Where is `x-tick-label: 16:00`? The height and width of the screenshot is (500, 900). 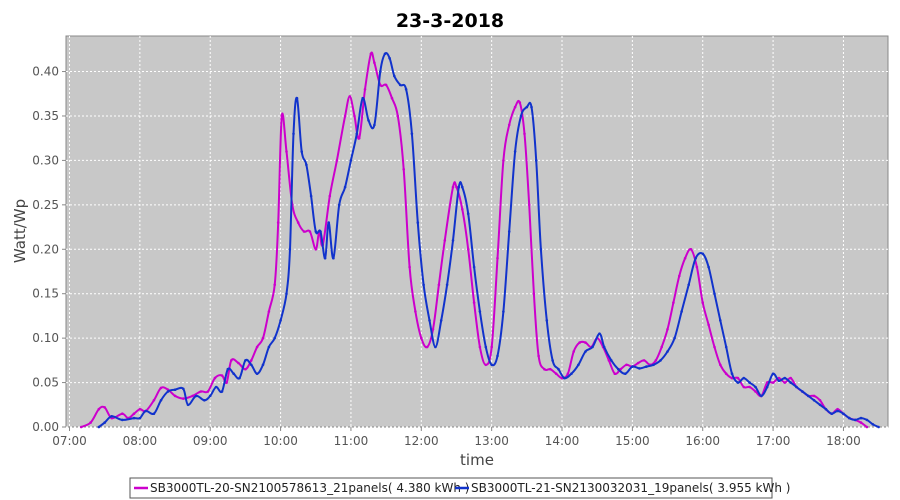
x-tick-label: 16:00 is located at coordinates (702, 441).